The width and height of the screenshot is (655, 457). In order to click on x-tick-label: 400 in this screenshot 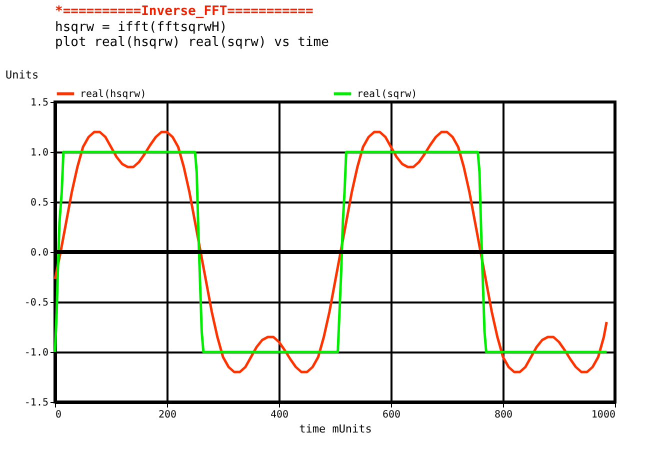, I will do `click(279, 415)`.